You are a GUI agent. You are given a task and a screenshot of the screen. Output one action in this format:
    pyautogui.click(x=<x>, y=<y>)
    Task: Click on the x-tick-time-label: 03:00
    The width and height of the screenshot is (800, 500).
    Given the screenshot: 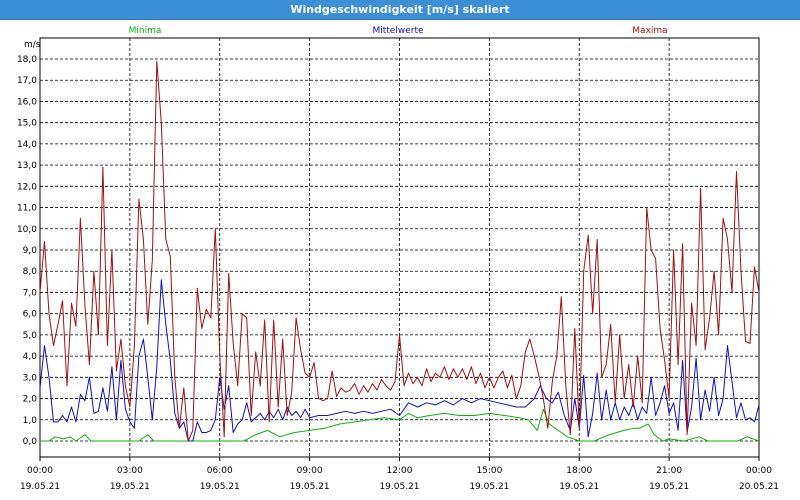 What is the action you would take?
    pyautogui.click(x=130, y=471)
    